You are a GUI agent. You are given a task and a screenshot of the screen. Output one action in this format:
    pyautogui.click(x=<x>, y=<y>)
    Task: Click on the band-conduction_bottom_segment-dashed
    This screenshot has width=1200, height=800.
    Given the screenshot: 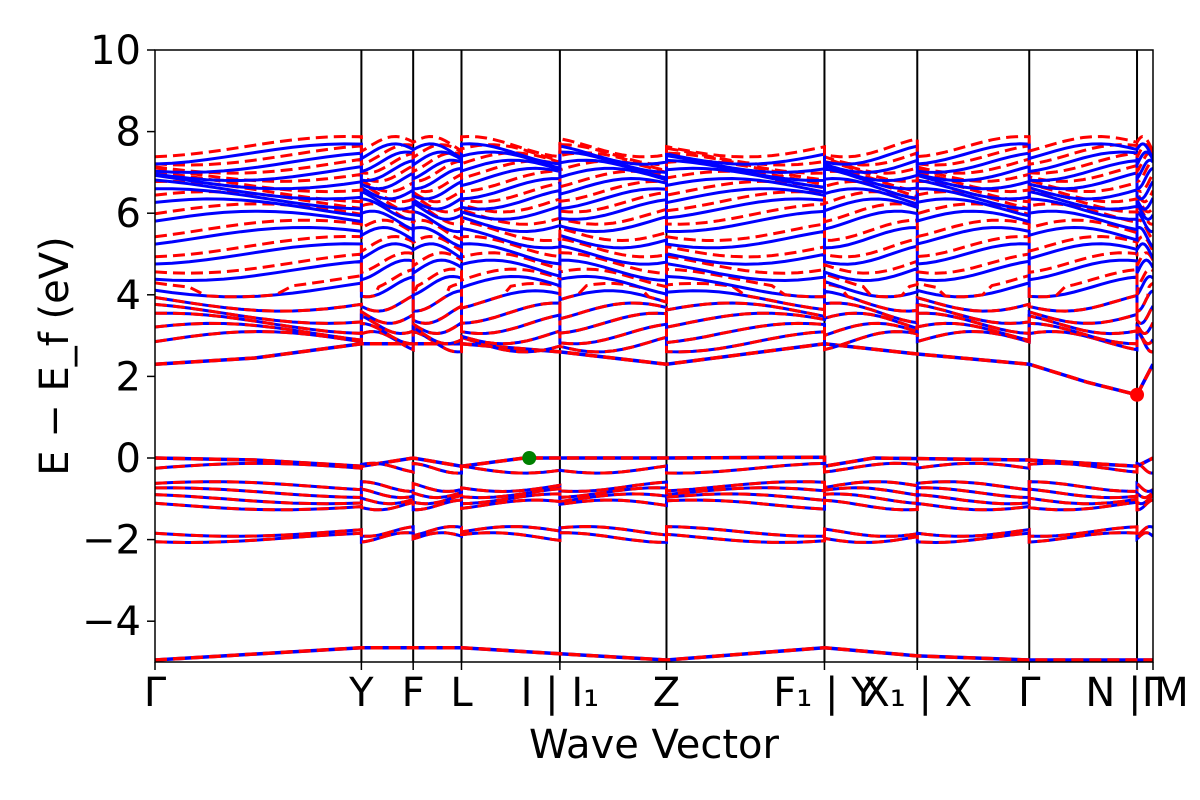 What is the action you would take?
    pyautogui.click(x=654, y=369)
    